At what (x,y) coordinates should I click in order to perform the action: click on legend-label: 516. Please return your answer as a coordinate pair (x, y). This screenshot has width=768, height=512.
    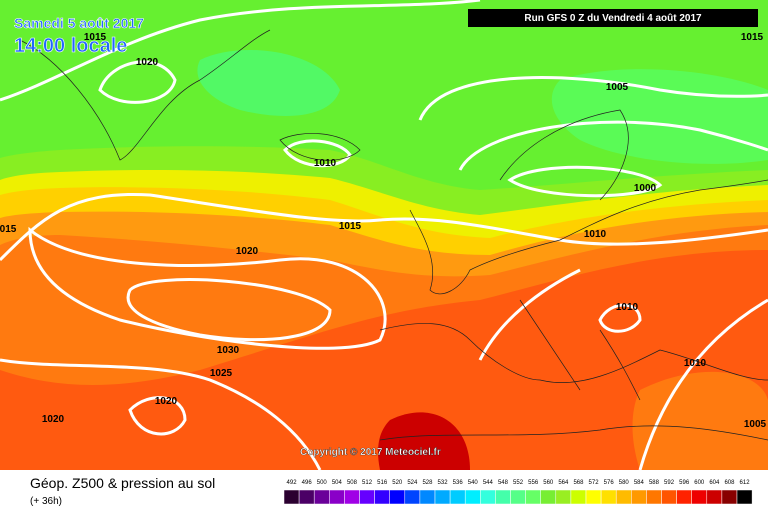
    Looking at the image, I should click on (382, 483).